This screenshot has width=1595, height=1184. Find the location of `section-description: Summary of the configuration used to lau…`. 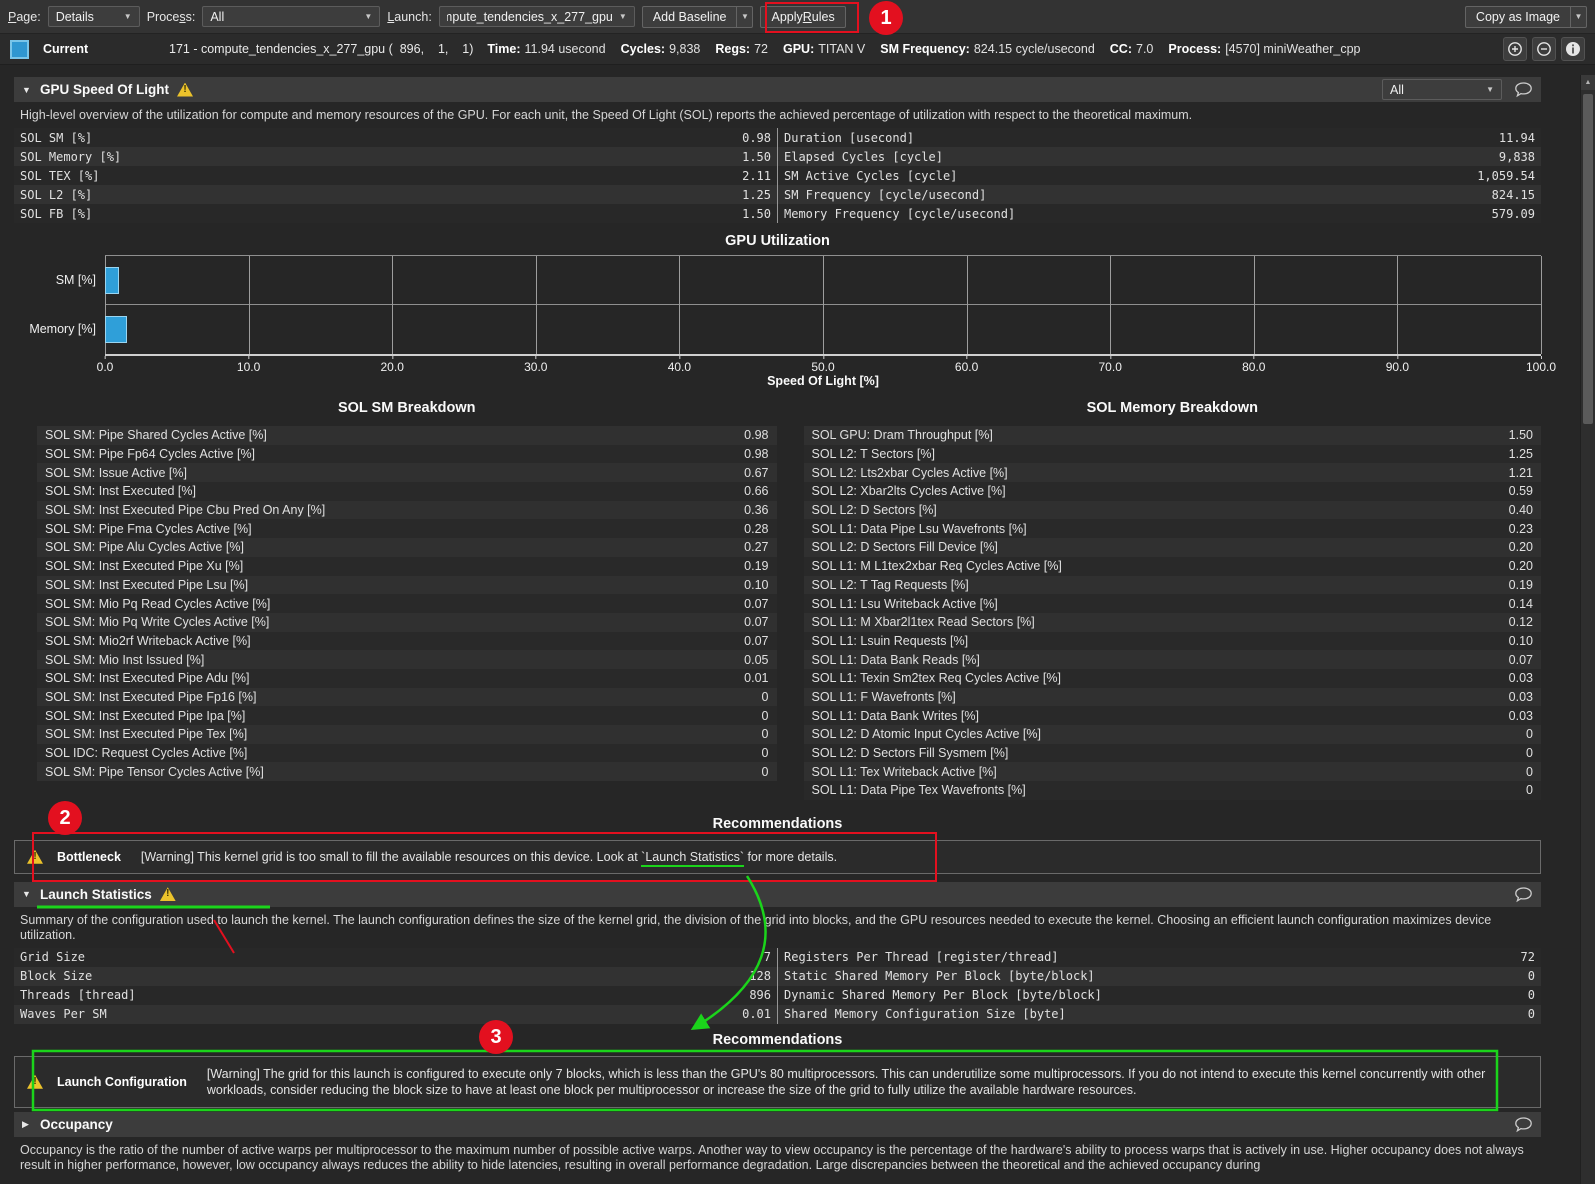

section-description: Summary of the configuration used to lau… is located at coordinates (756, 927).